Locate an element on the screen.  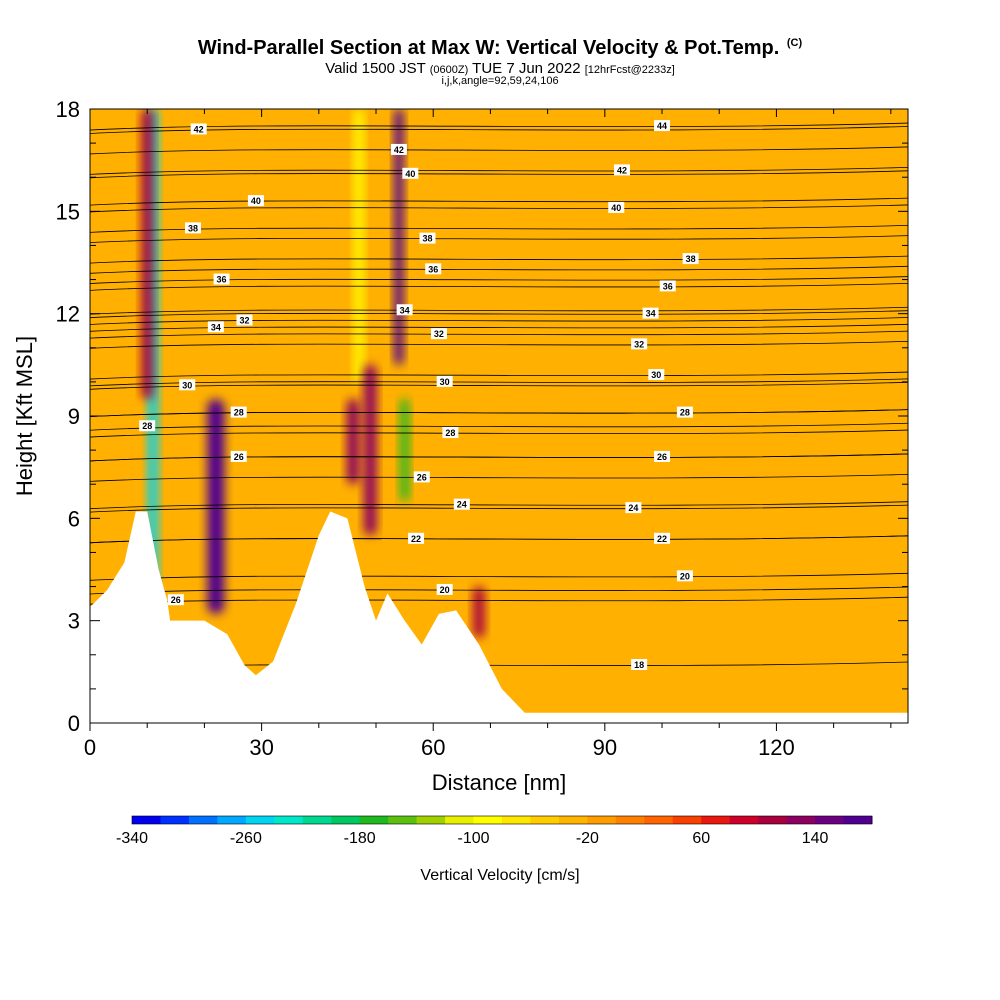
colorbar-tick-label: 140 is located at coordinates (815, 838).